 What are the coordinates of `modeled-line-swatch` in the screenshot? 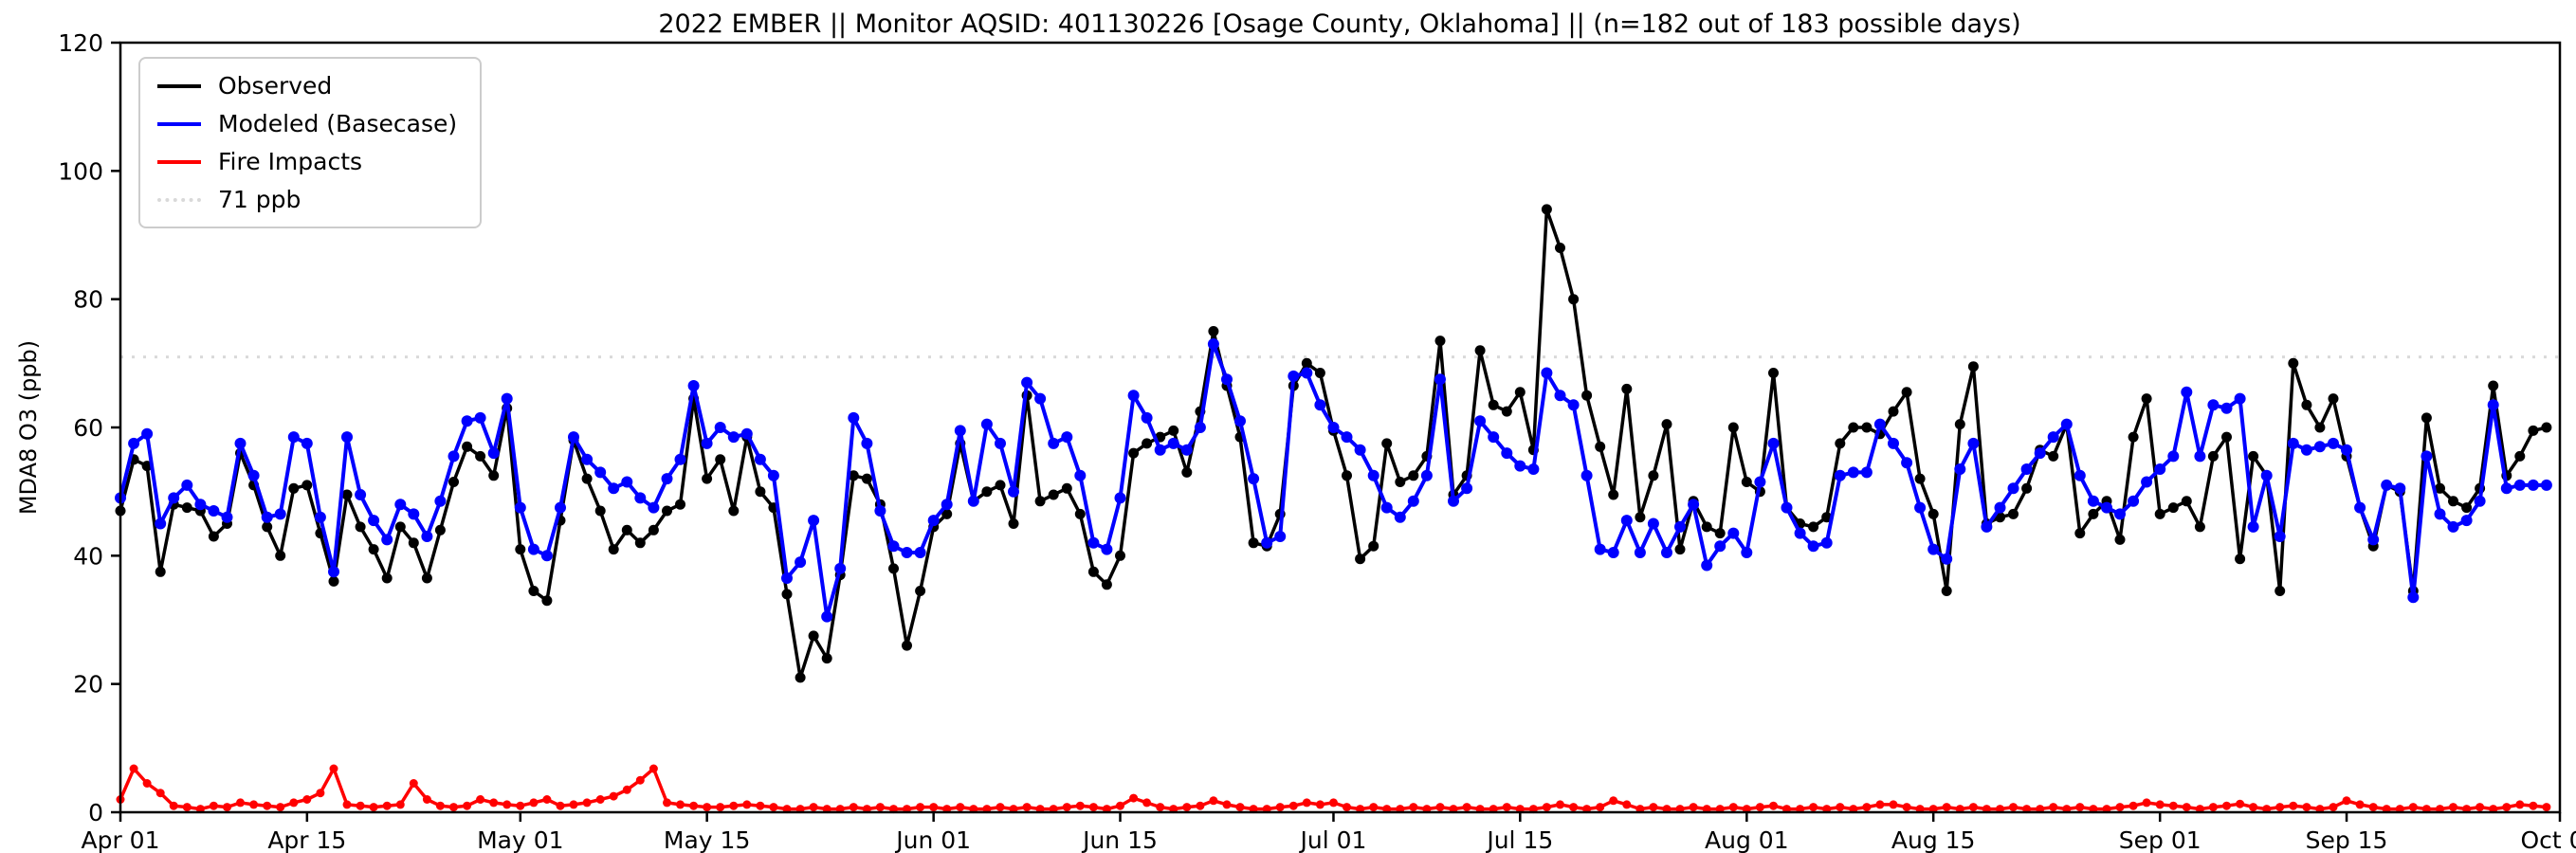 It's located at (179, 123).